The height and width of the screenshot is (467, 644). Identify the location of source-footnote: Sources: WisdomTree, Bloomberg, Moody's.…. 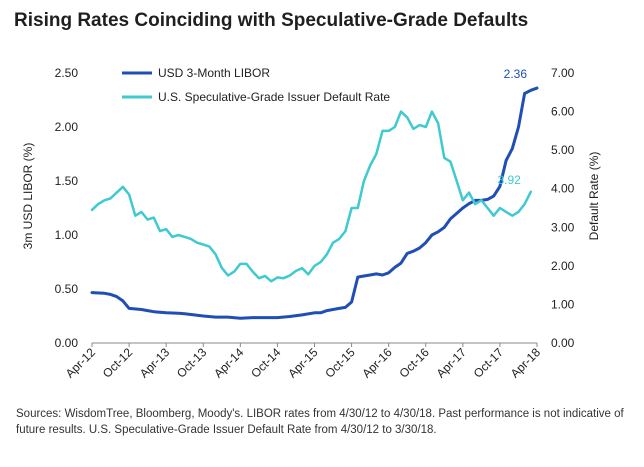
(320, 422).